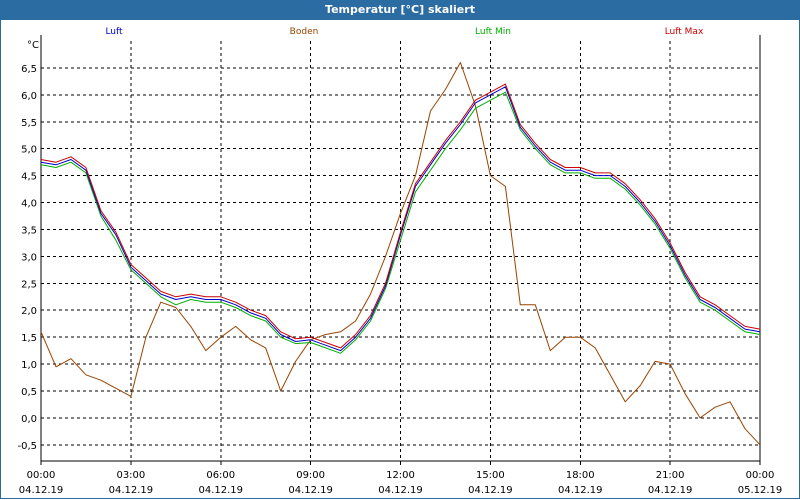  I want to click on legend-entry-luft: Luft, so click(114, 32).